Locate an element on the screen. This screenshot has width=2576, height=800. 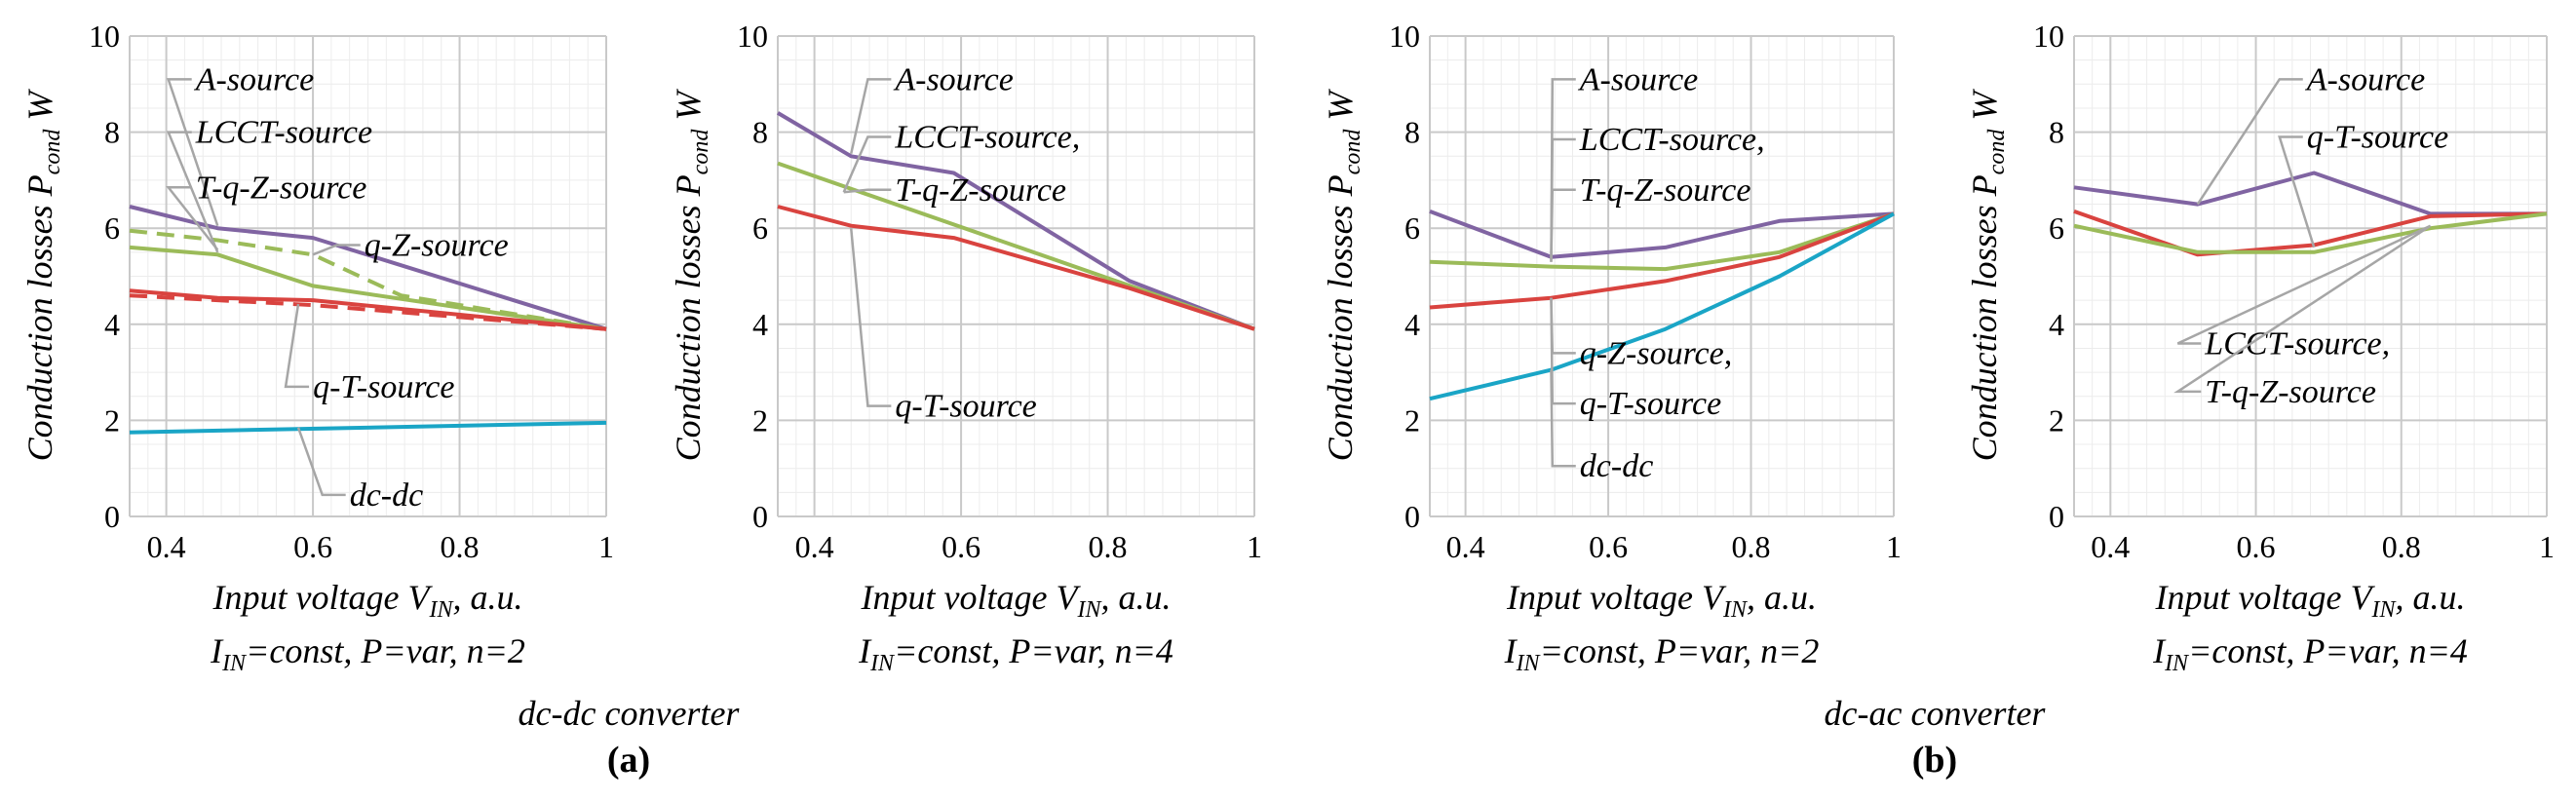
x-tick-label: 1 is located at coordinates (606, 546).